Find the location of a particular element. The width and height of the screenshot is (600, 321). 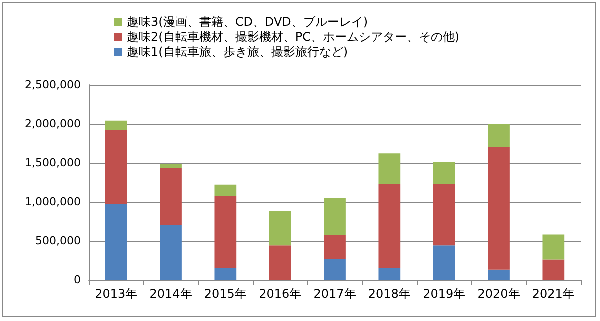

x-tick-label: 2015年 is located at coordinates (225, 294).